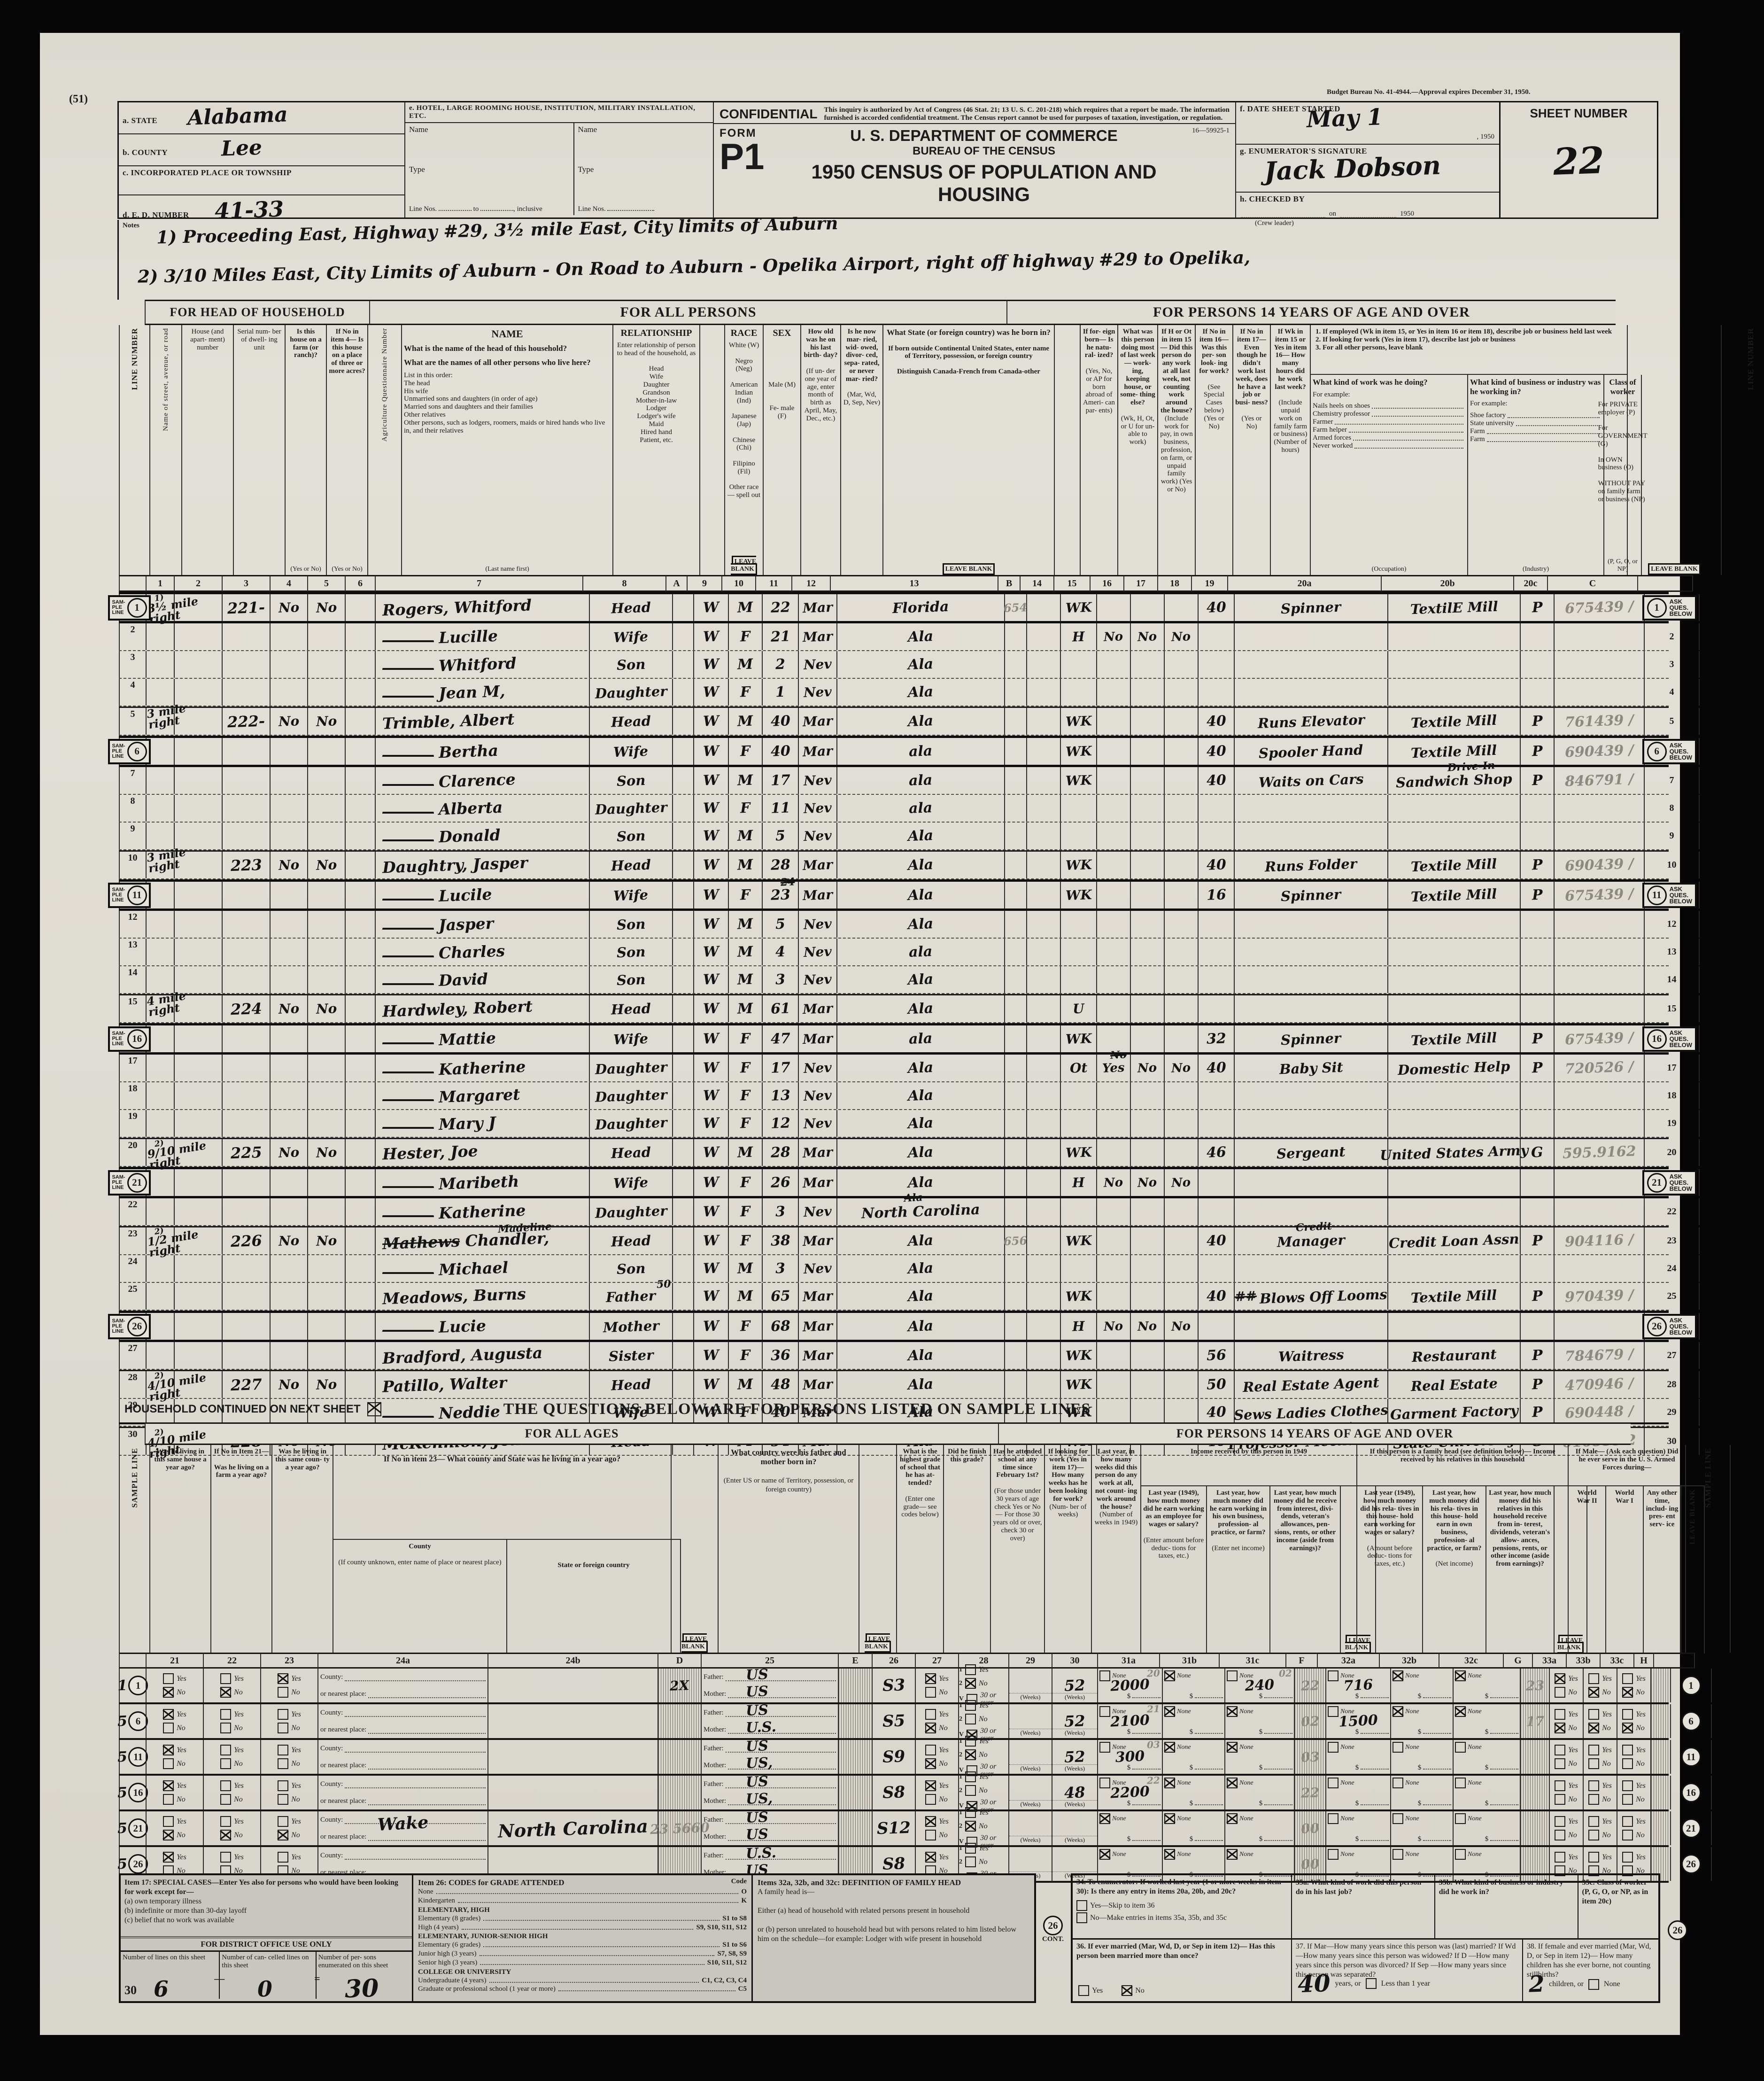 This screenshot has height=2081, width=1764. Describe the element at coordinates (745, 1355) in the screenshot. I see `t1-r27-sex: F` at that location.